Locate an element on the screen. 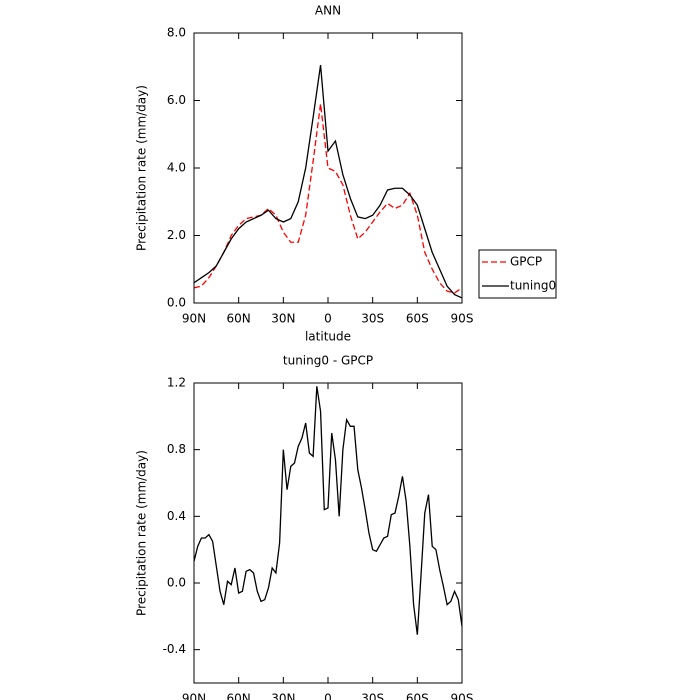  chart-title: ANN is located at coordinates (328, 11).